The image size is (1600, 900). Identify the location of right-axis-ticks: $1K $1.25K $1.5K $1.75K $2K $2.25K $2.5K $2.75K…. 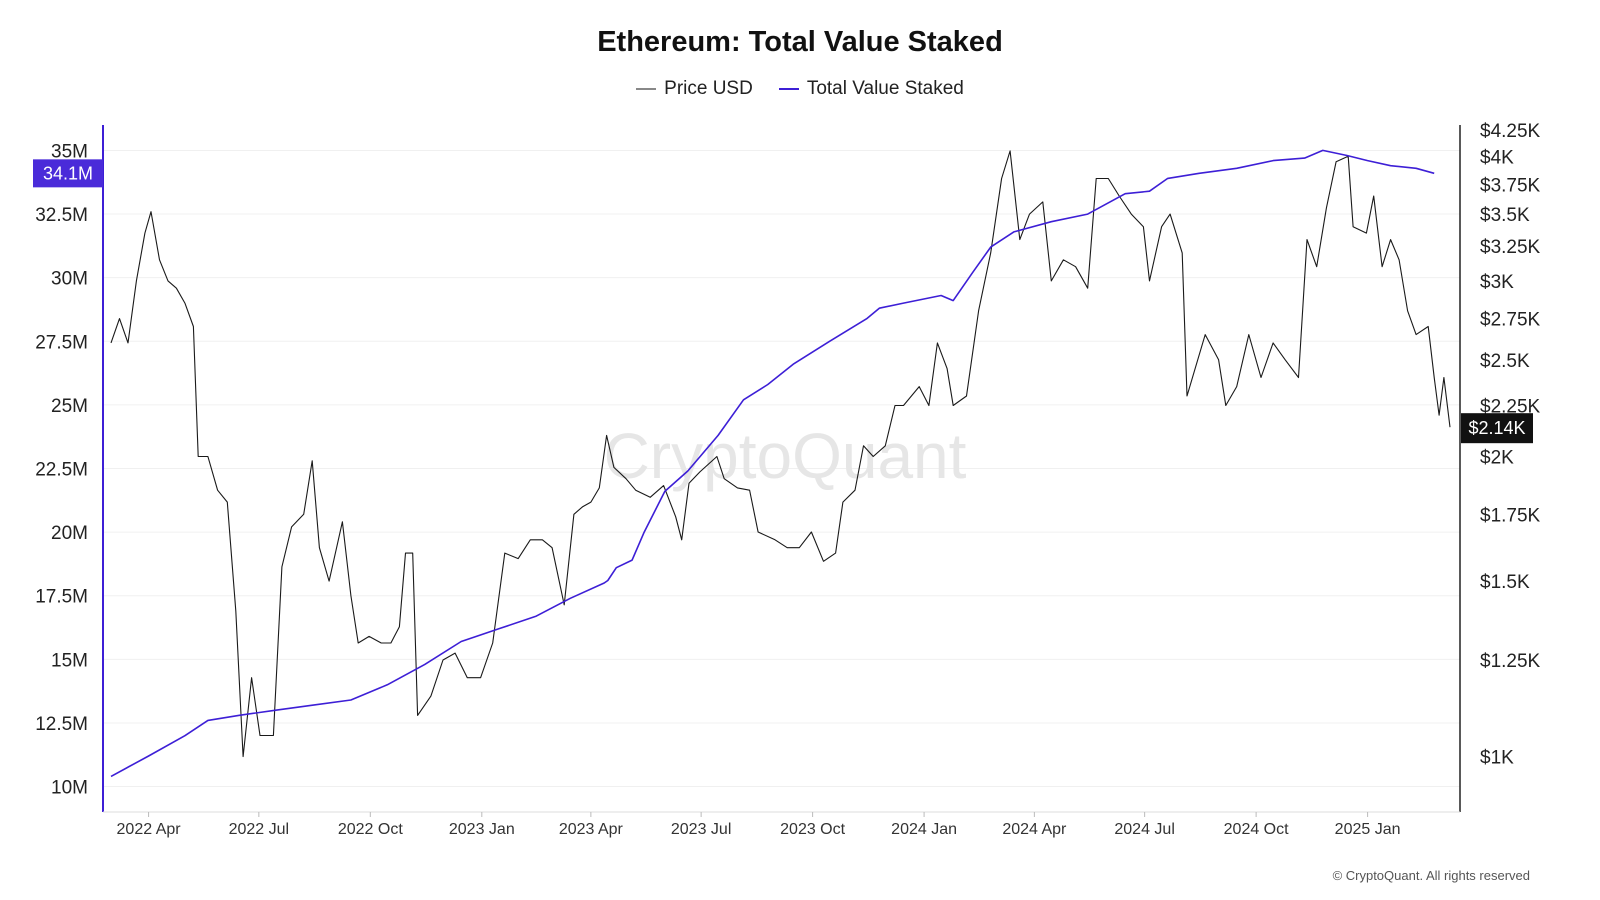
(1510, 445).